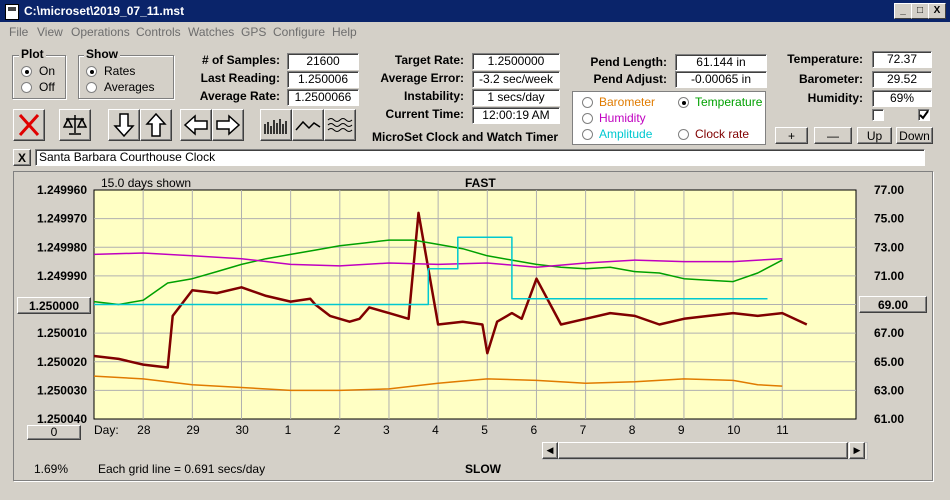 This screenshot has width=950, height=500. Describe the element at coordinates (47, 71) in the screenshot. I see `plot-on-label: On` at that location.